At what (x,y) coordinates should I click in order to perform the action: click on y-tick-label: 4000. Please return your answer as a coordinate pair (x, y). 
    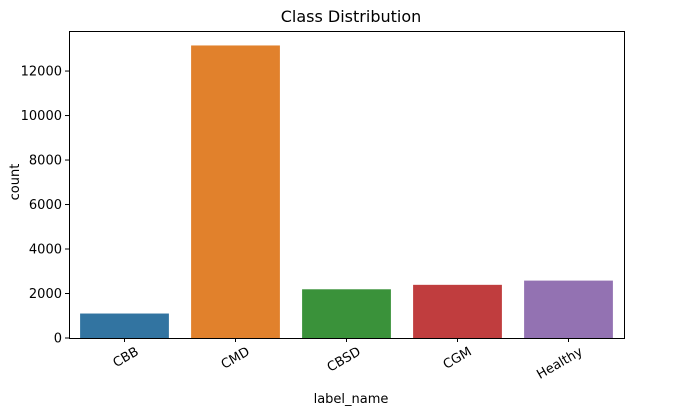
    Looking at the image, I should click on (45, 250).